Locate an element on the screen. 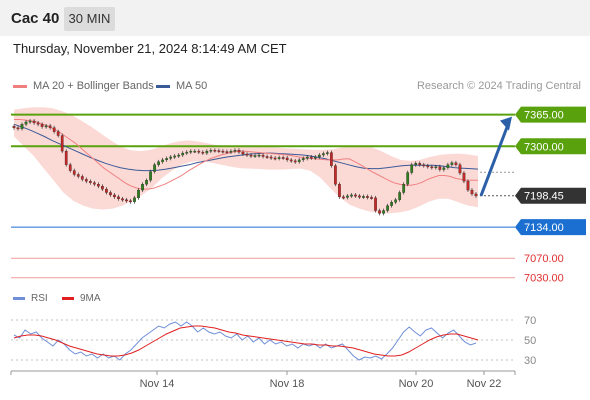 The width and height of the screenshot is (590, 400). level-tag-7134.00 is located at coordinates (550, 227).